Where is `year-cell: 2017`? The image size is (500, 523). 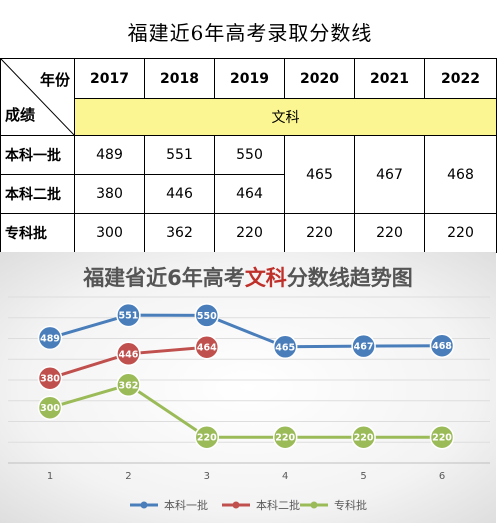
year-cell: 2017 is located at coordinates (109, 78).